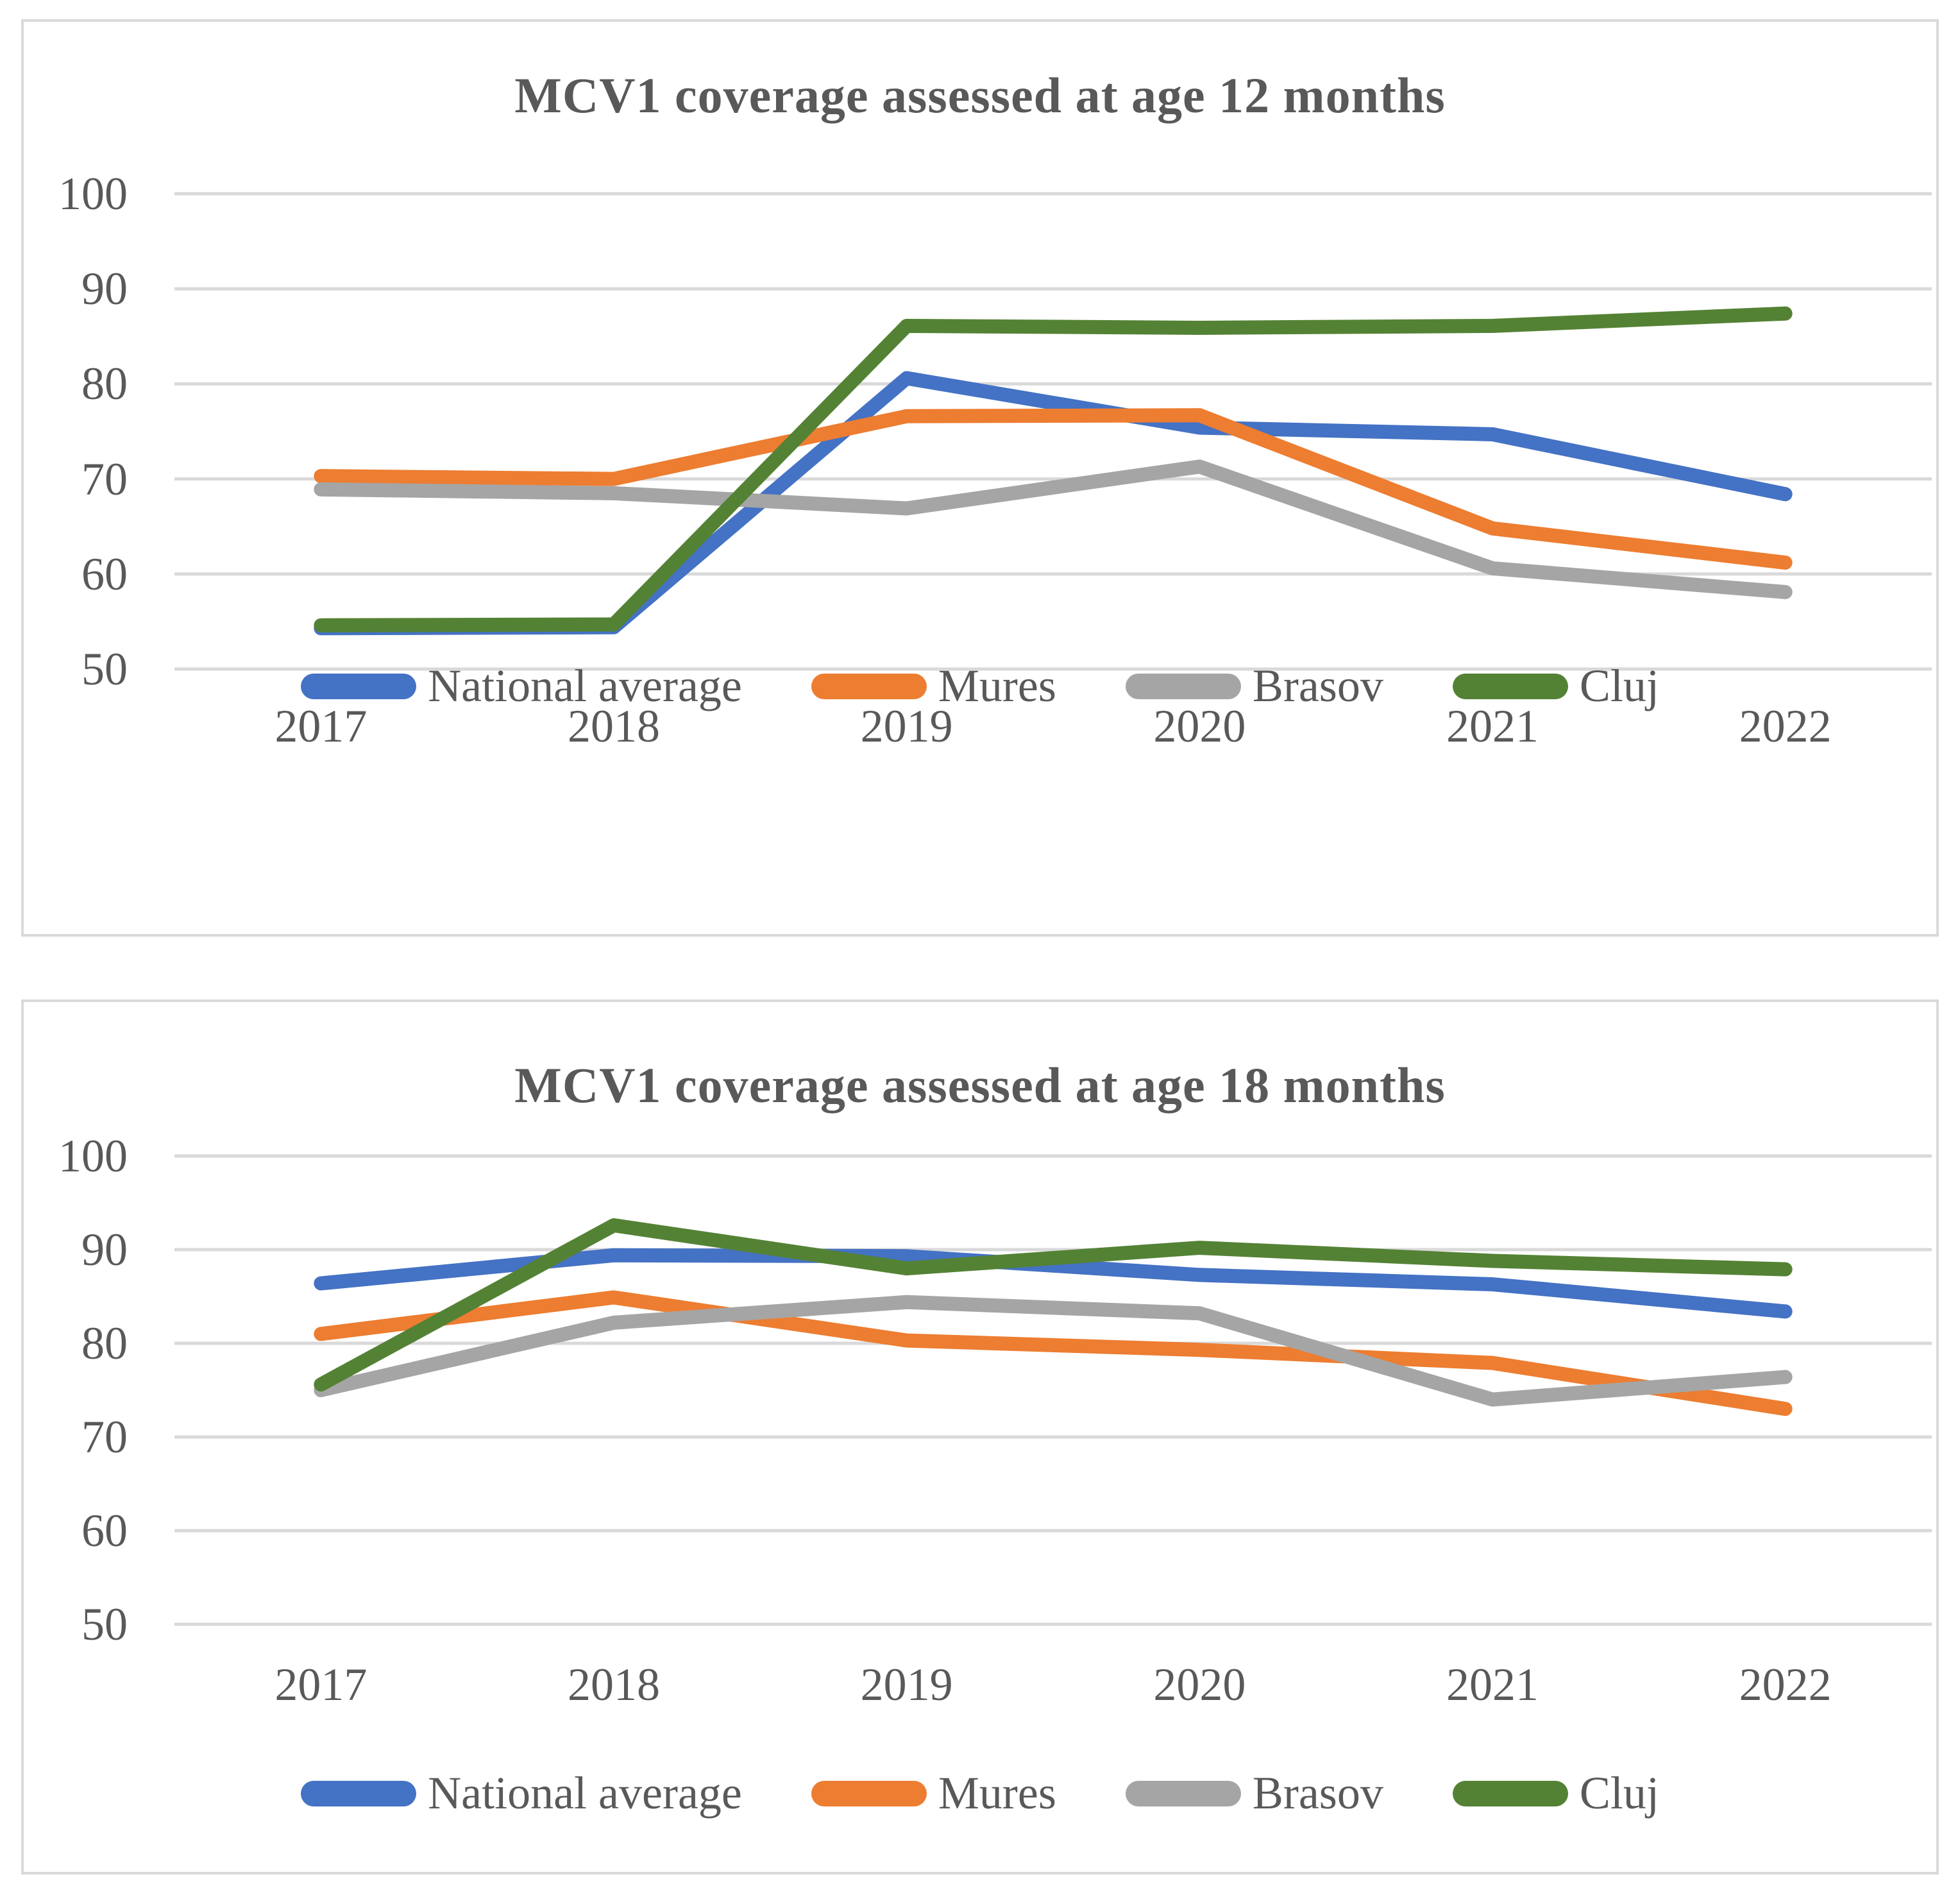  I want to click on series-line-national-average, so click(1053, 1283).